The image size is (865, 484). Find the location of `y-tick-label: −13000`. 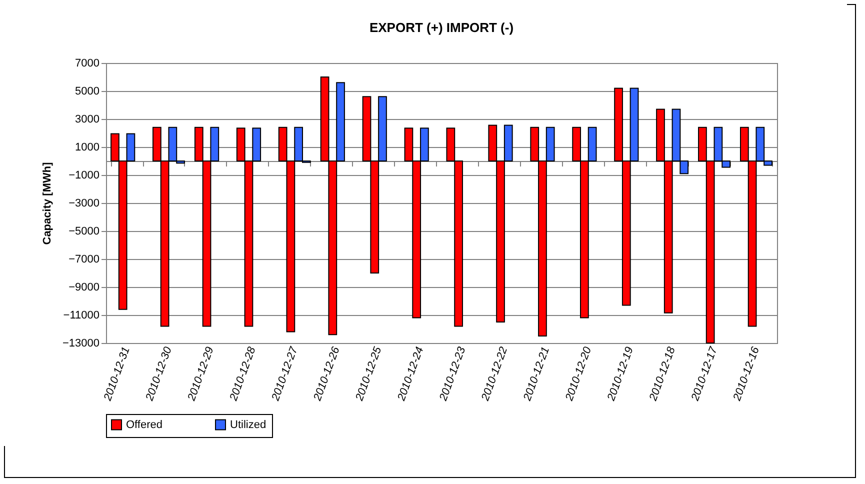

y-tick-label: −13000 is located at coordinates (81, 344).